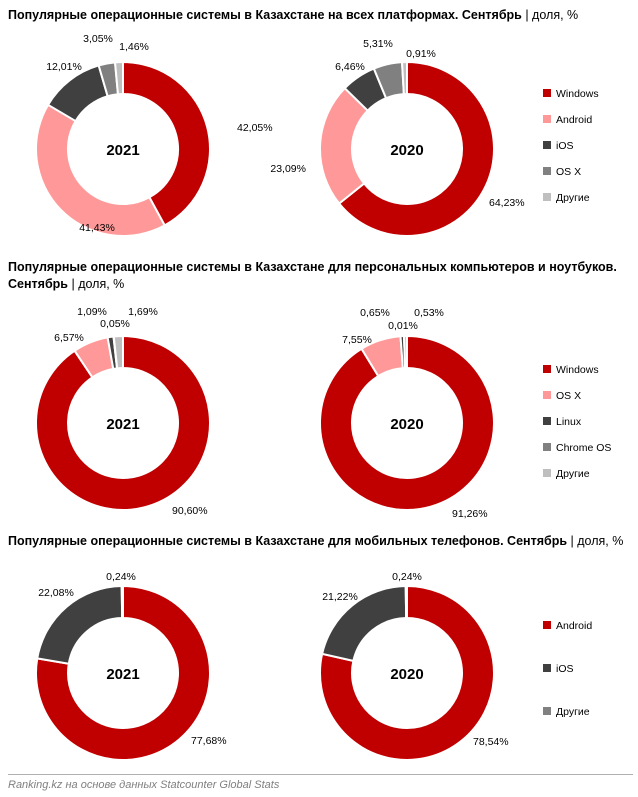 This screenshot has width=638, height=797. What do you see at coordinates (429, 313) in the screenshot?
I see `data-label: 0,53%` at bounding box center [429, 313].